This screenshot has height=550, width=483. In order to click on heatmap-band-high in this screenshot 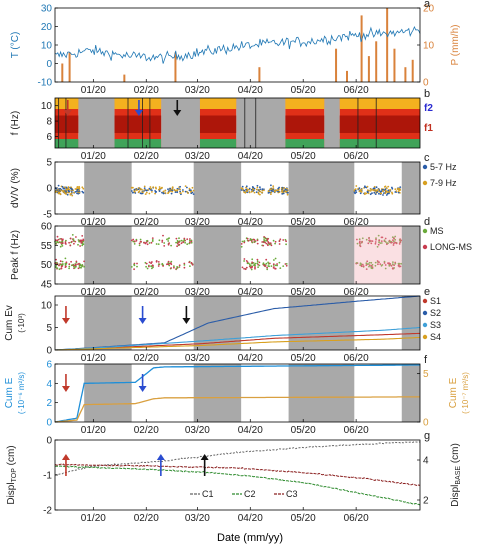, I will do `click(218, 103)`.